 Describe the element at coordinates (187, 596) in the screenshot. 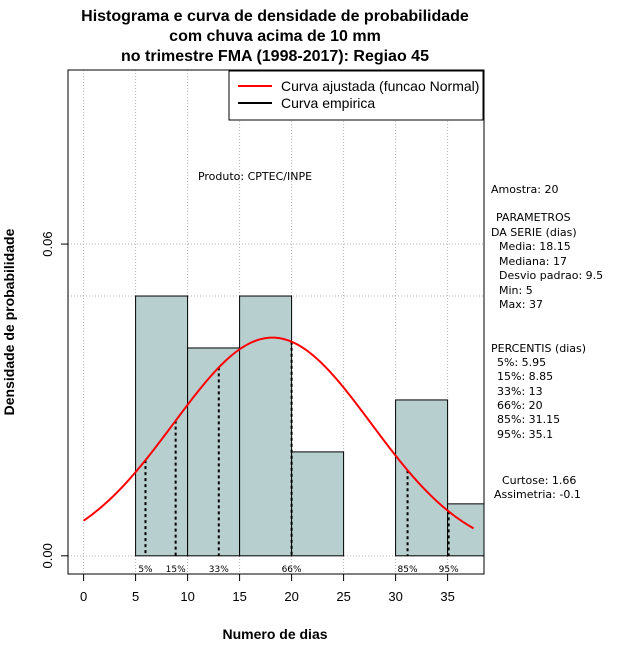

I see `x-tick-label-10: 10` at that location.